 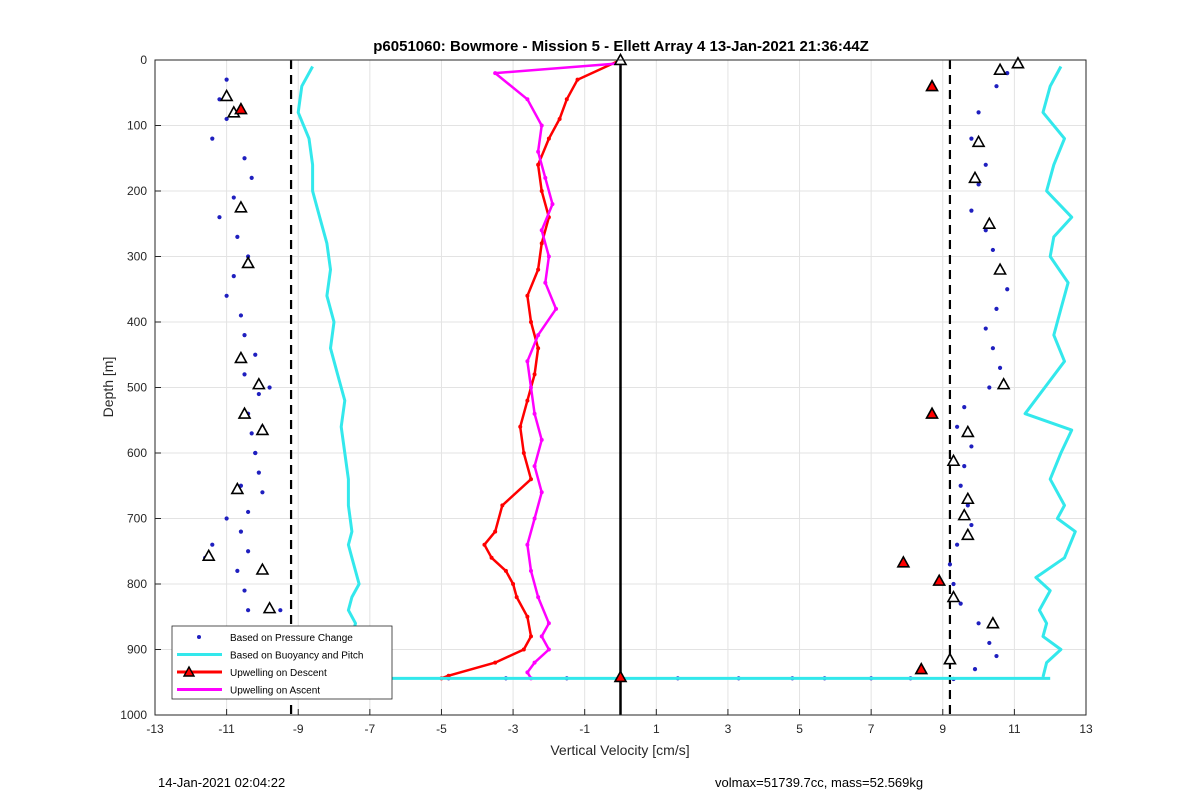 I want to click on x-tick-label: -3, so click(x=513, y=729).